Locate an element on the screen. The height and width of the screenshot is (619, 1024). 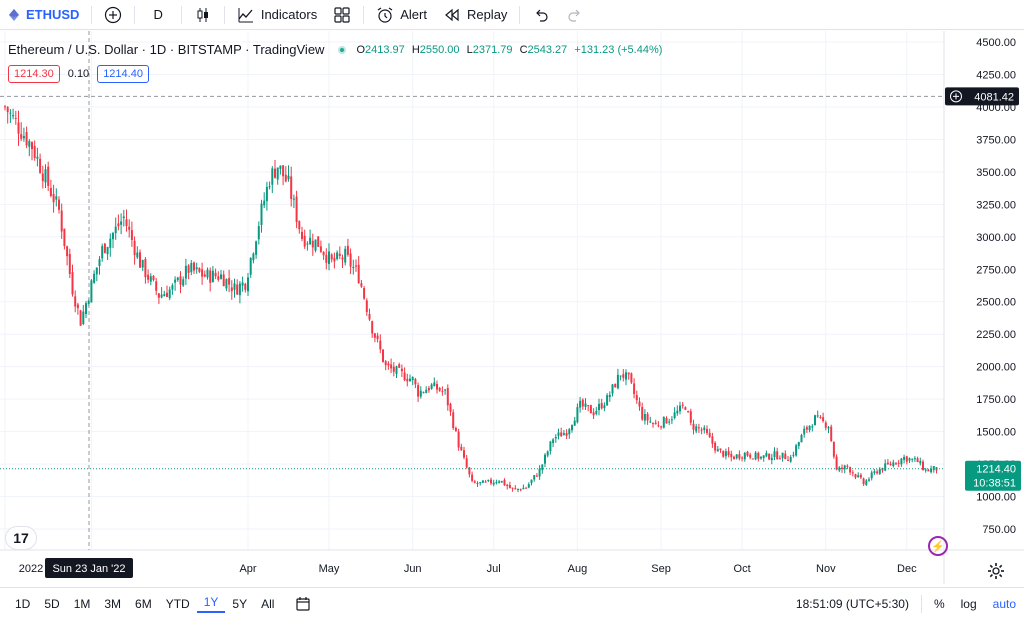
add-alert-icon is located at coordinates (956, 96).